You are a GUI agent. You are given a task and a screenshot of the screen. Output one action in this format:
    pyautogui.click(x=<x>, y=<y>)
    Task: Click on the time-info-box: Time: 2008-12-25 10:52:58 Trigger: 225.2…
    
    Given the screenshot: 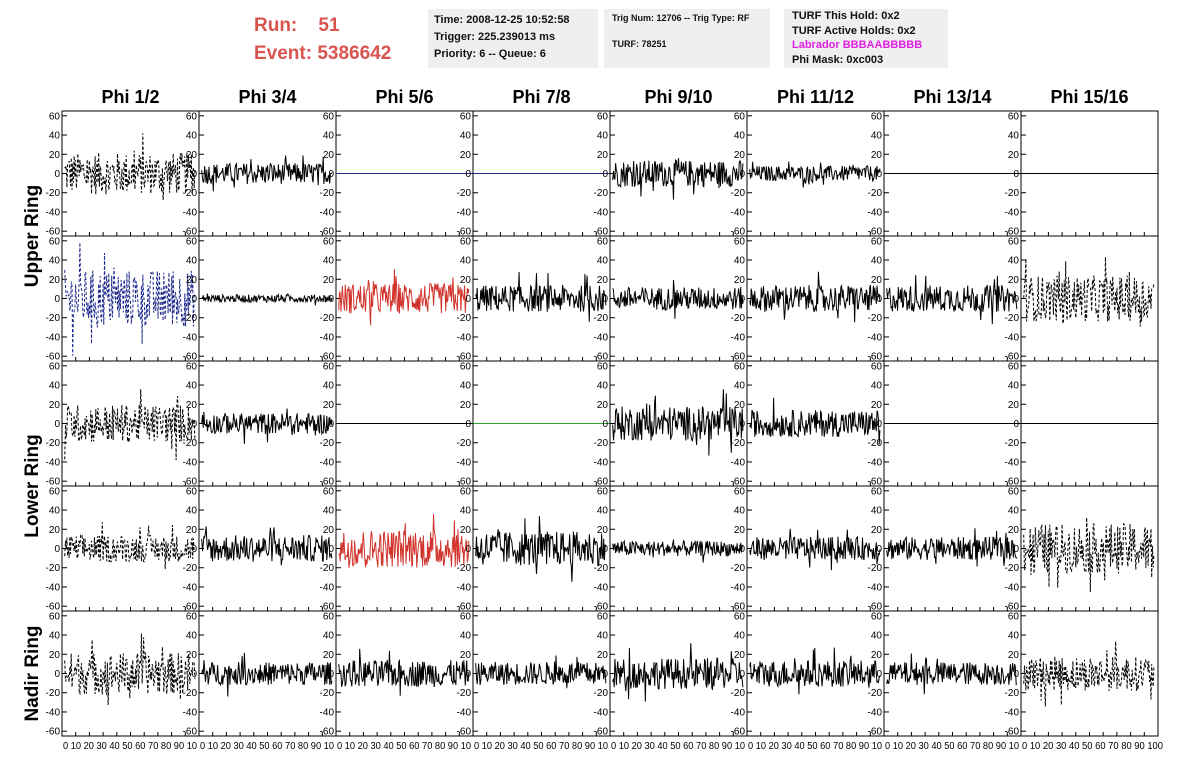 What is the action you would take?
    pyautogui.click(x=513, y=38)
    